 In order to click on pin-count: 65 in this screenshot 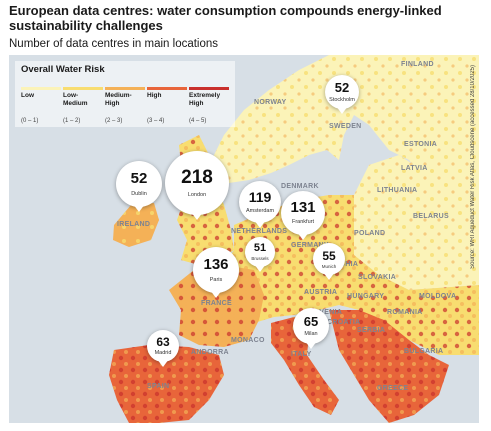, I will do `click(311, 321)`.